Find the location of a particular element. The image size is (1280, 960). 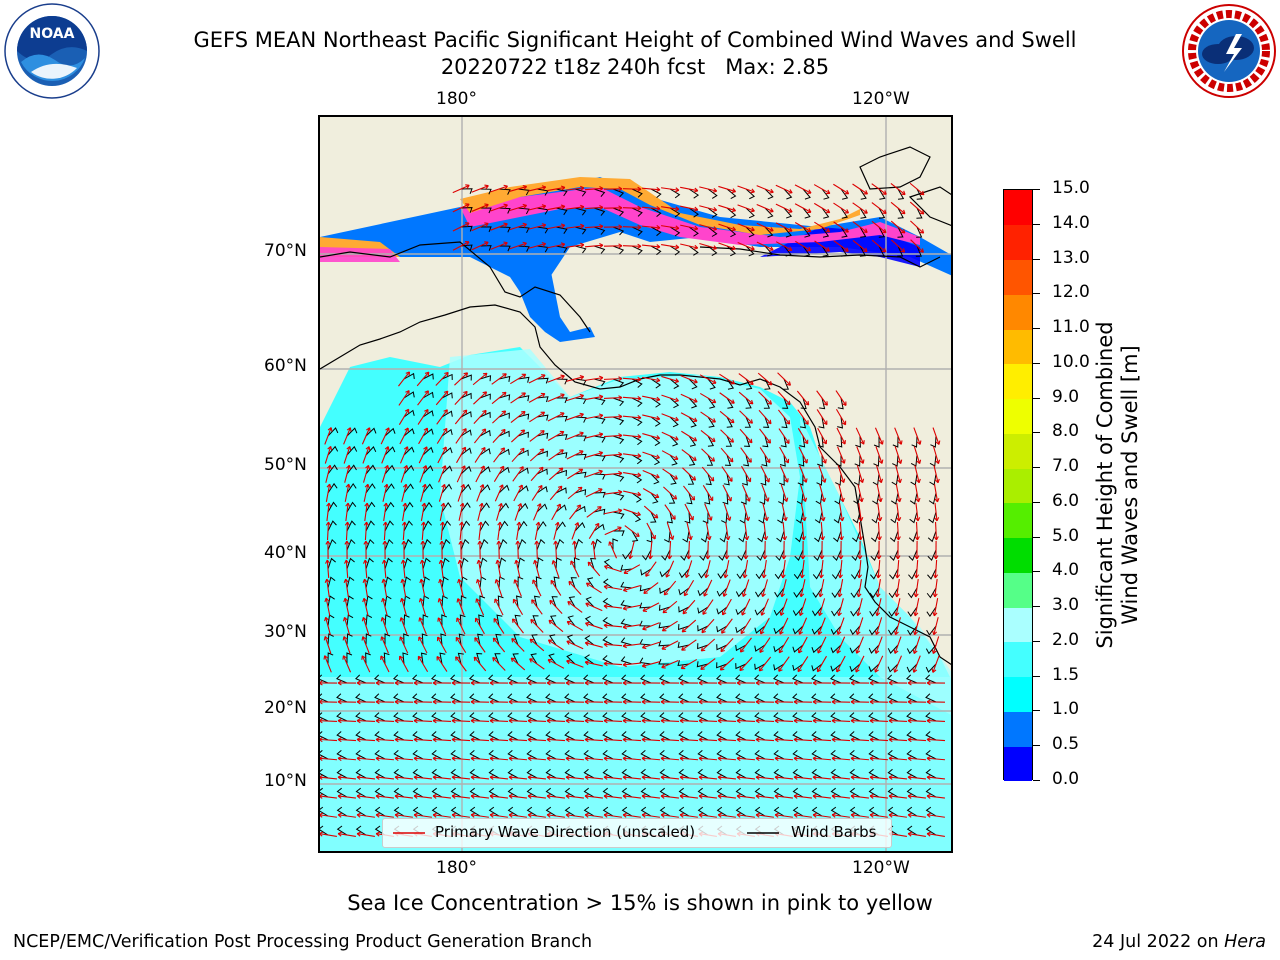

colorbar-tick-label: 2.0 is located at coordinates (1066, 639).